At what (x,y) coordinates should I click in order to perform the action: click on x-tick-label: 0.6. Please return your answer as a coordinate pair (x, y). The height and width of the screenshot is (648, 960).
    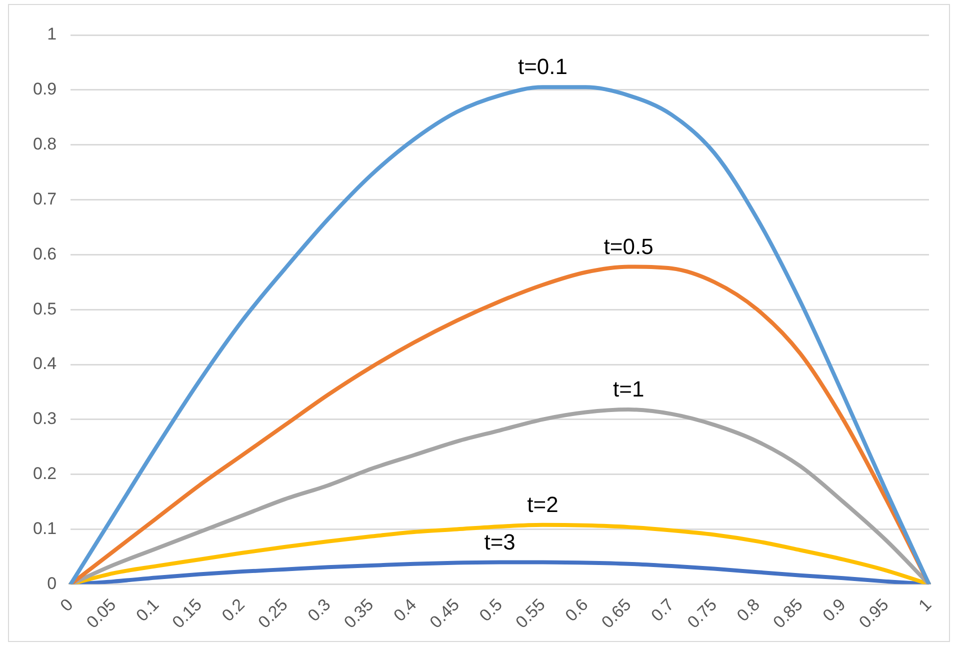
    Looking at the image, I should click on (577, 610).